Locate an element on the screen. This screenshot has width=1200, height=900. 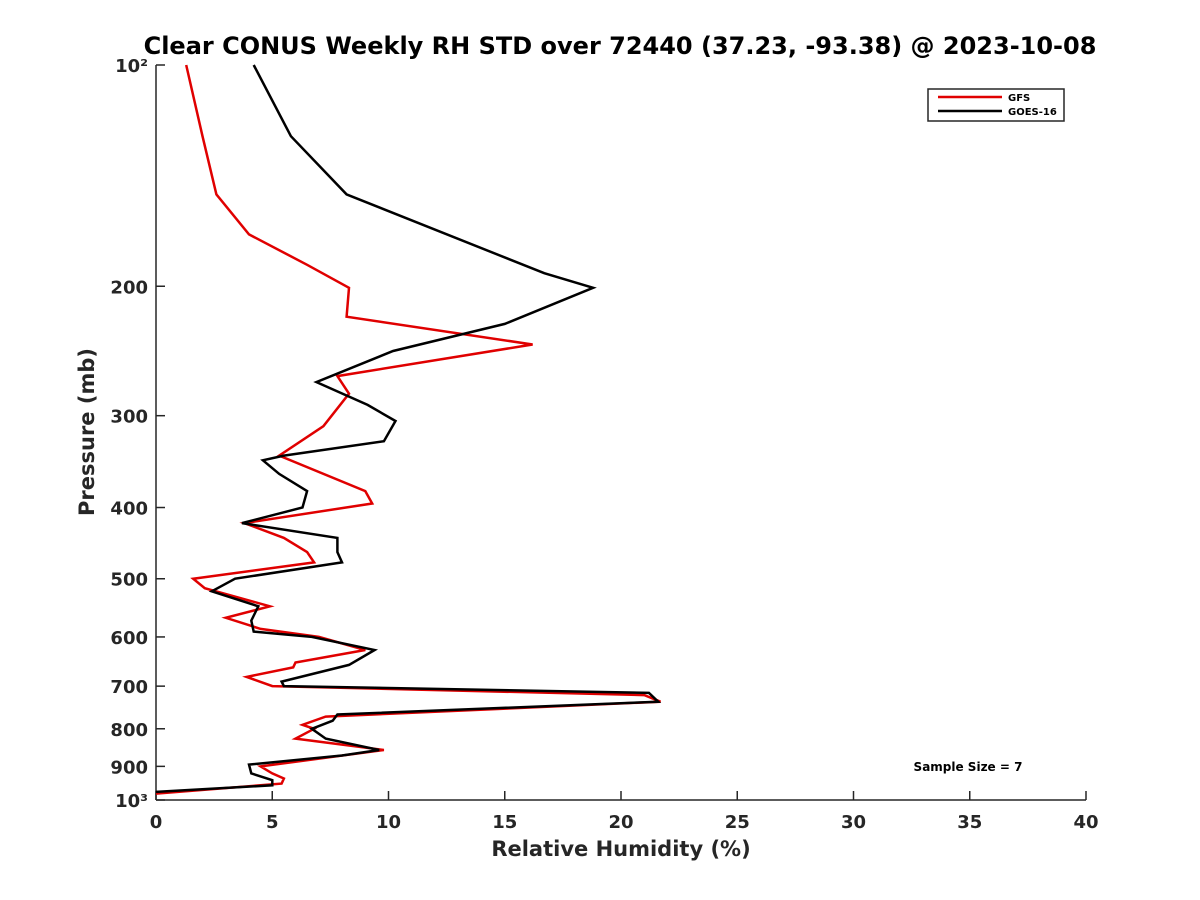
y-tick-label: 700 is located at coordinates (129, 687).